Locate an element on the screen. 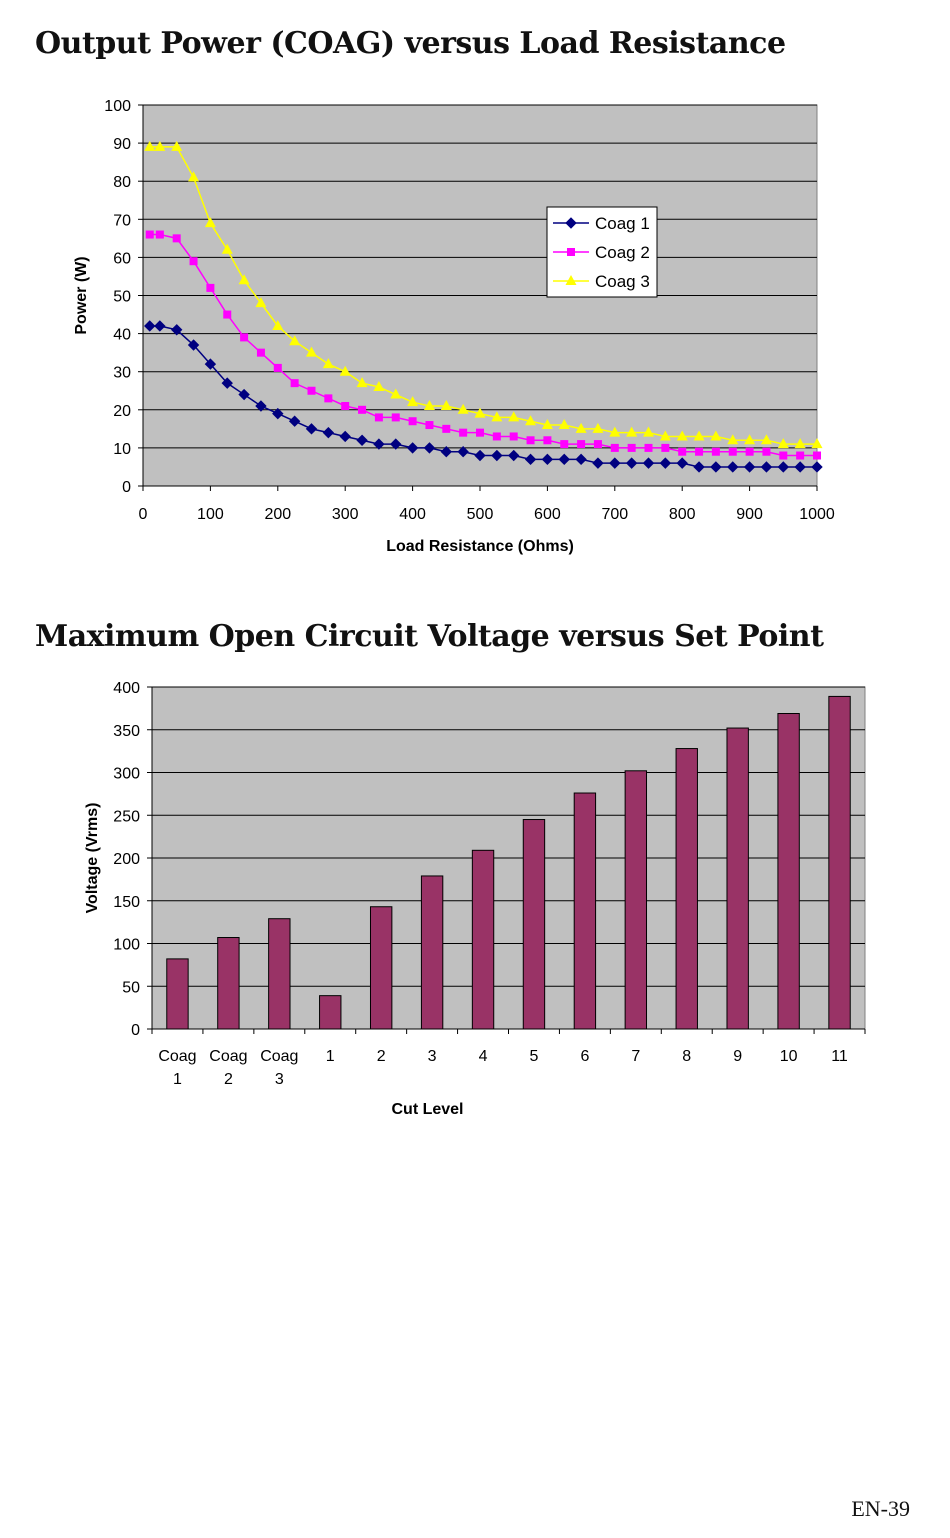 The width and height of the screenshot is (950, 1538). y-tick-label: 300 is located at coordinates (126, 774).